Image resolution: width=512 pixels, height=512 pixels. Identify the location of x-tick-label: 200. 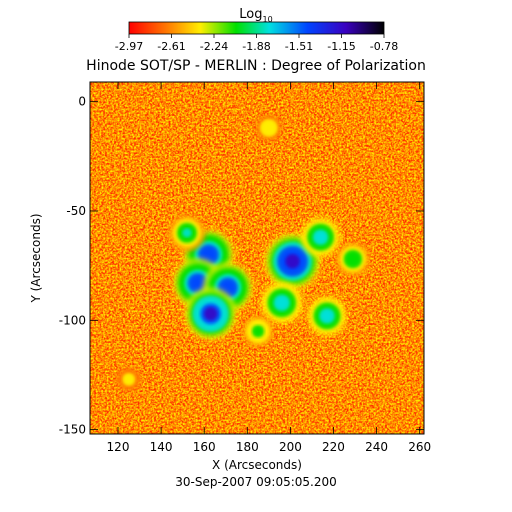
(290, 447).